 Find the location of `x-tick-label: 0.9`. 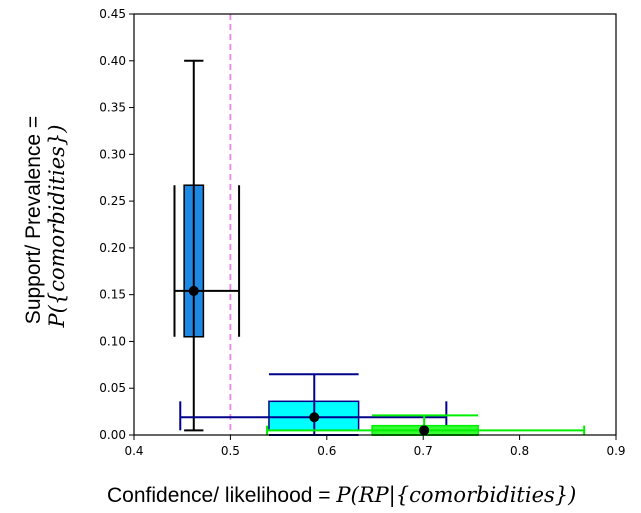

x-tick-label: 0.9 is located at coordinates (615, 451).